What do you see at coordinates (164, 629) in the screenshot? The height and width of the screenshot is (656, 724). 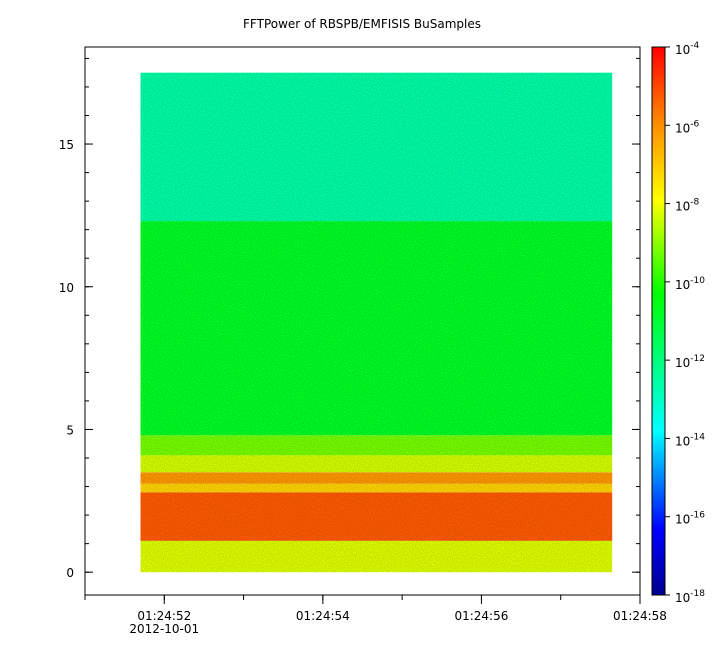 I see `x-date-label: 2012-10-01` at bounding box center [164, 629].